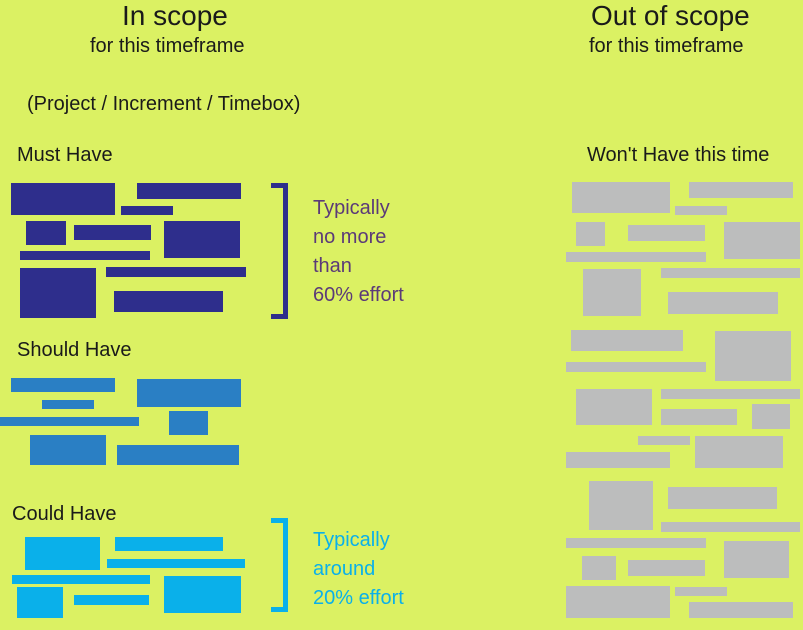  What do you see at coordinates (358, 598) in the screenshot?
I see `could-have-note-line: 20% effort` at bounding box center [358, 598].